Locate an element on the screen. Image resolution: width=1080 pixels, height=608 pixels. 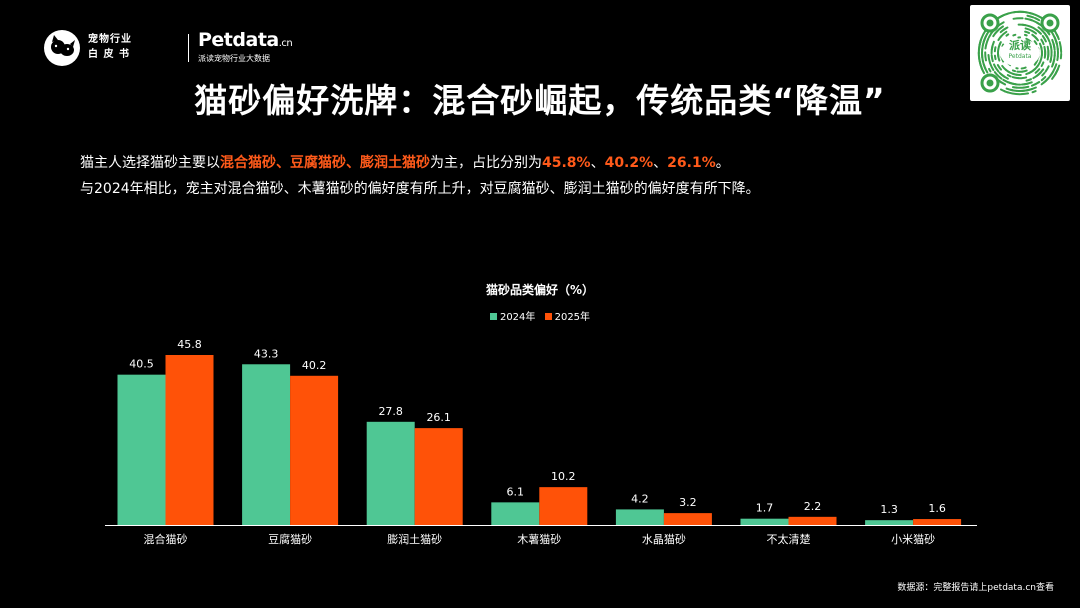
chart-title: 猫砂品类偏好（%） is located at coordinates (540, 290).